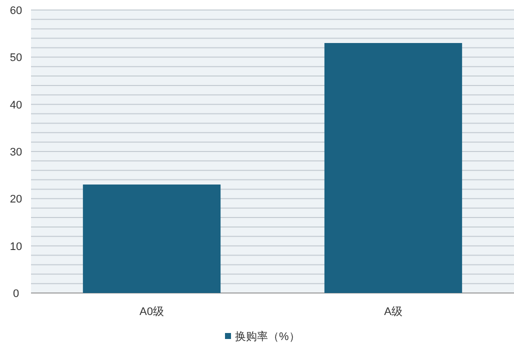 This screenshot has height=346, width=514. Describe the element at coordinates (16, 58) in the screenshot. I see `y-tick-label: 50` at that location.